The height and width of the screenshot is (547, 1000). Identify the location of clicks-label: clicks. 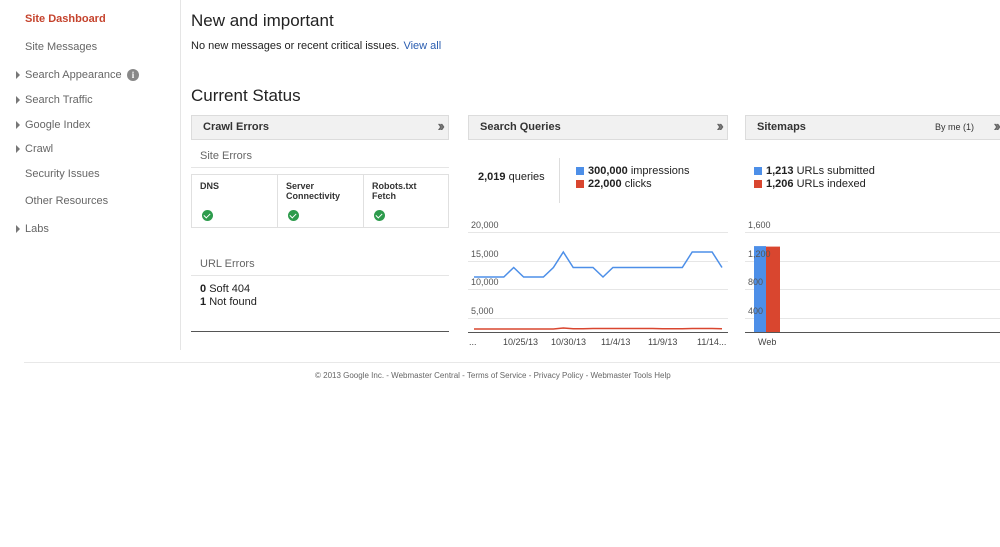
(638, 184).